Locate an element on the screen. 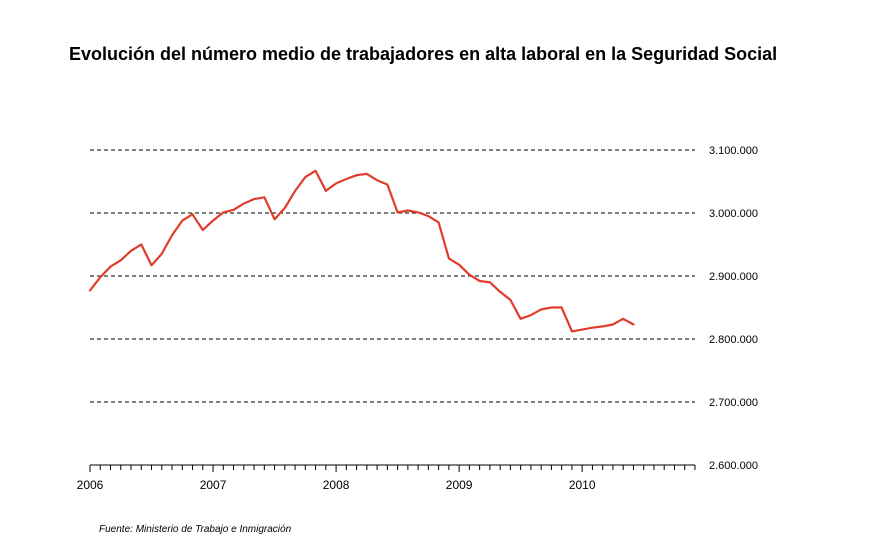 The image size is (878, 544). x-tick-label: 2010 is located at coordinates (582, 485).